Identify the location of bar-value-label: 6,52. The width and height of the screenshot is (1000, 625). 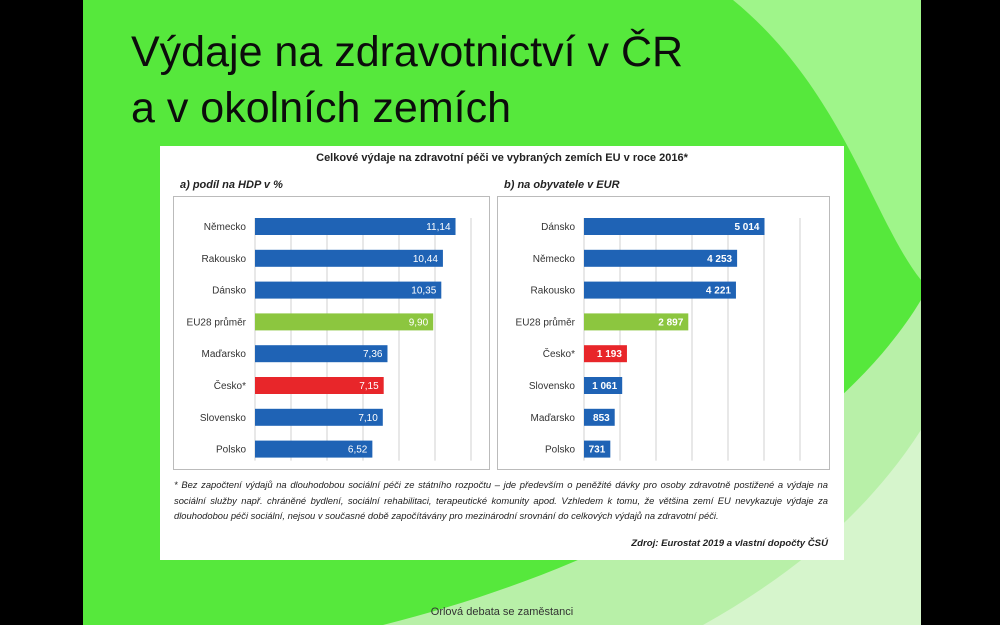
(358, 450).